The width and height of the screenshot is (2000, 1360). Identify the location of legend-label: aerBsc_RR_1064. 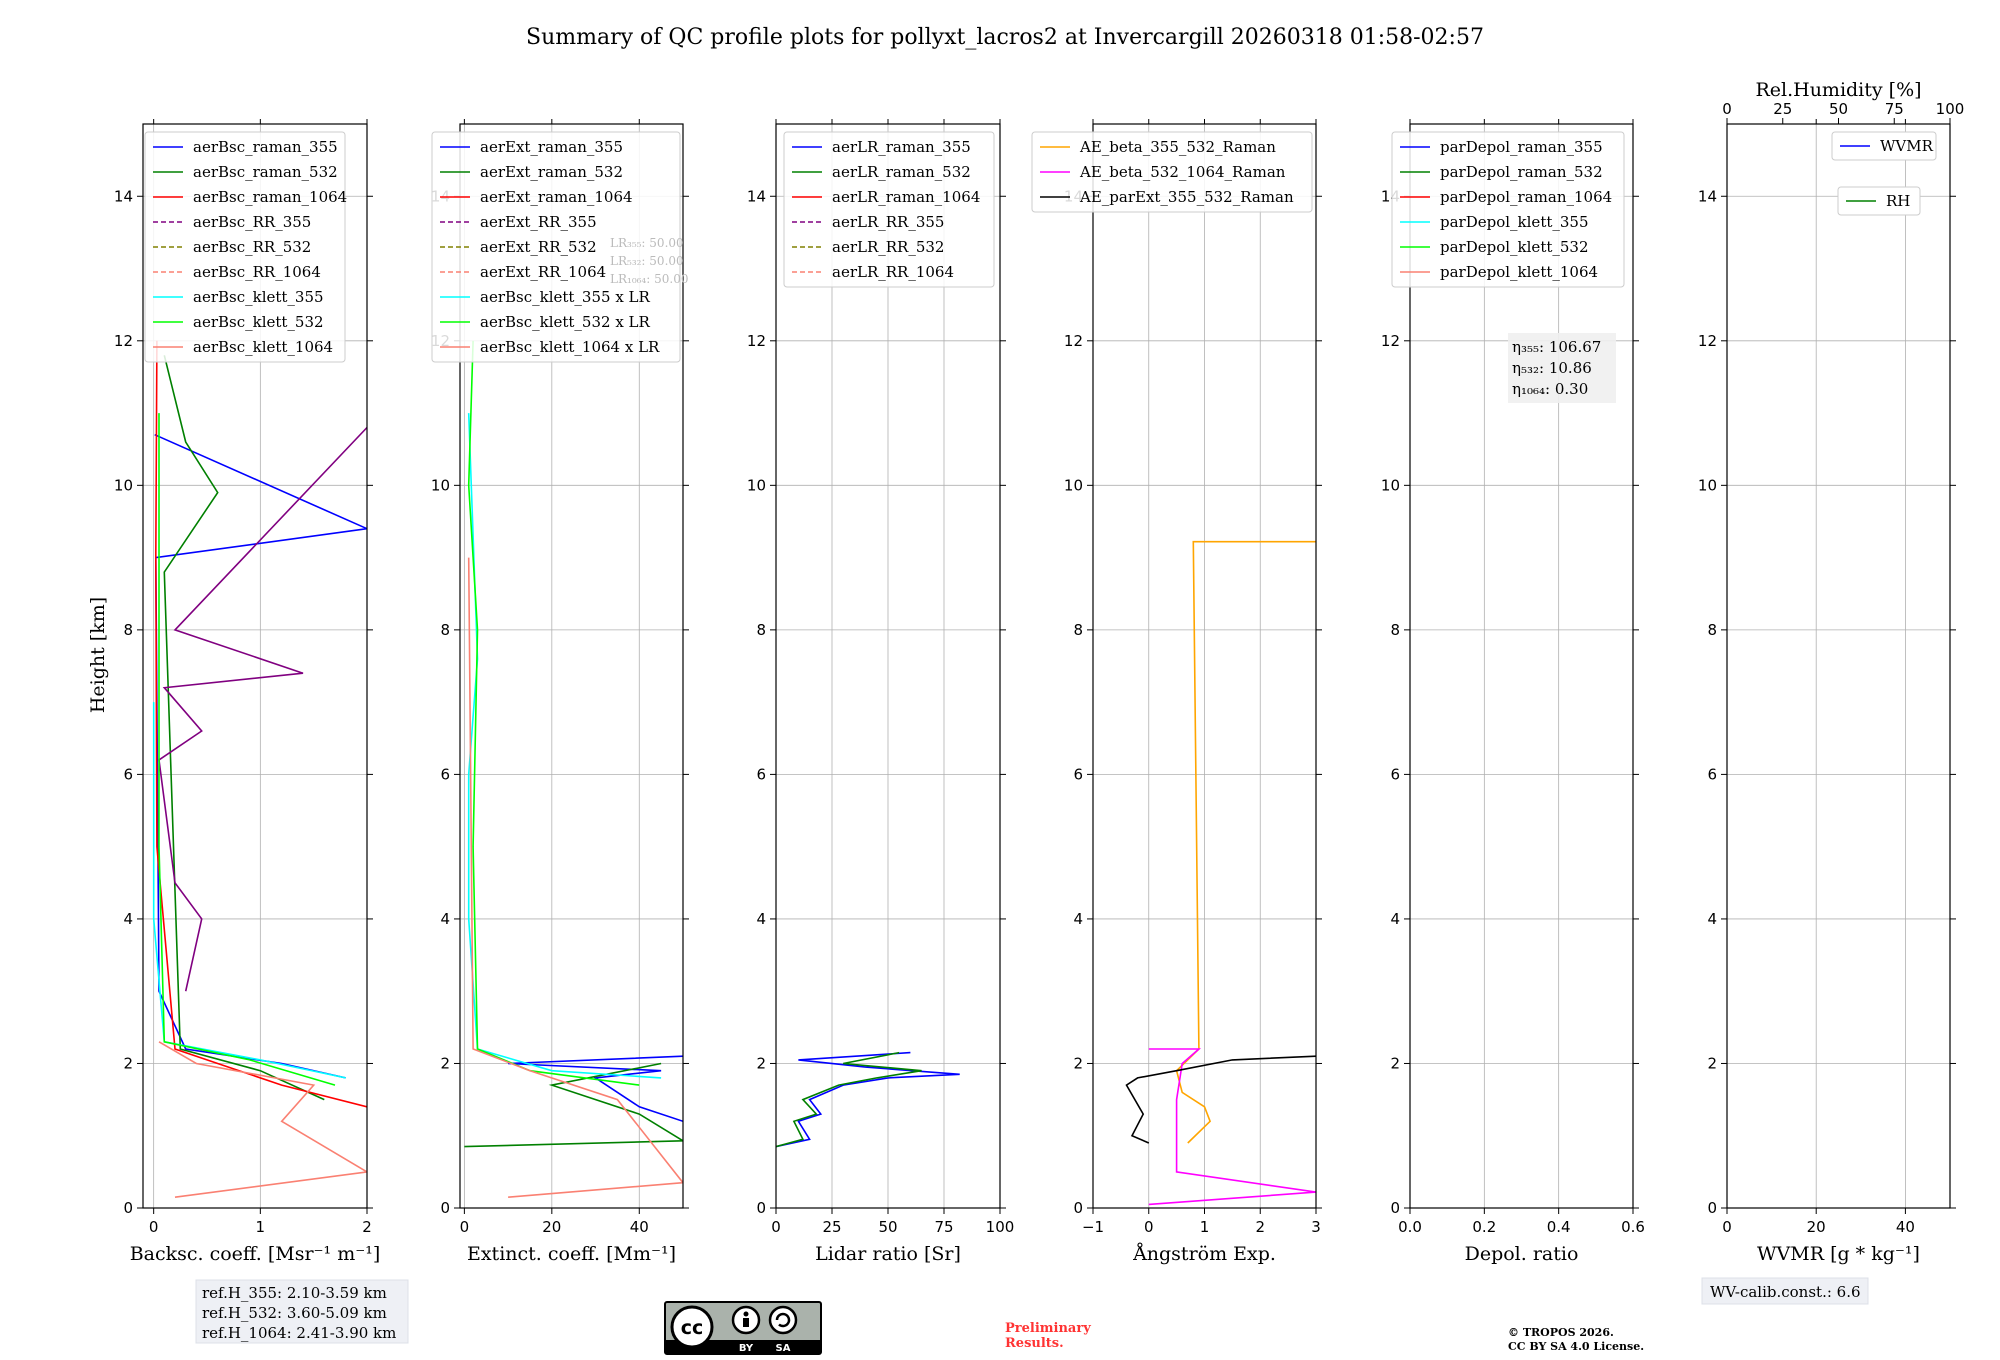
(257, 272).